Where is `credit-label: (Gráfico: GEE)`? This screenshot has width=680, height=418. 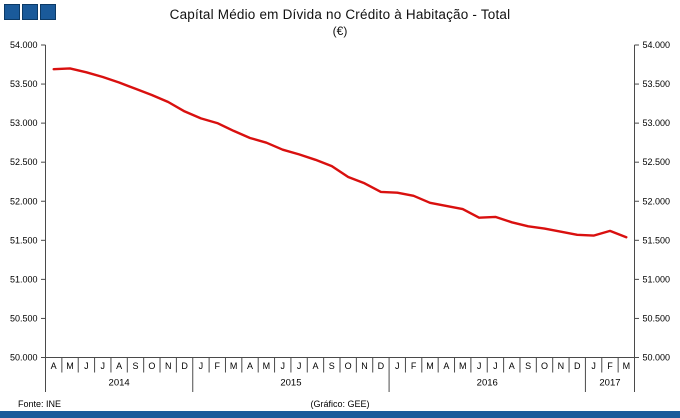
credit-label: (Gráfico: GEE) is located at coordinates (340, 404).